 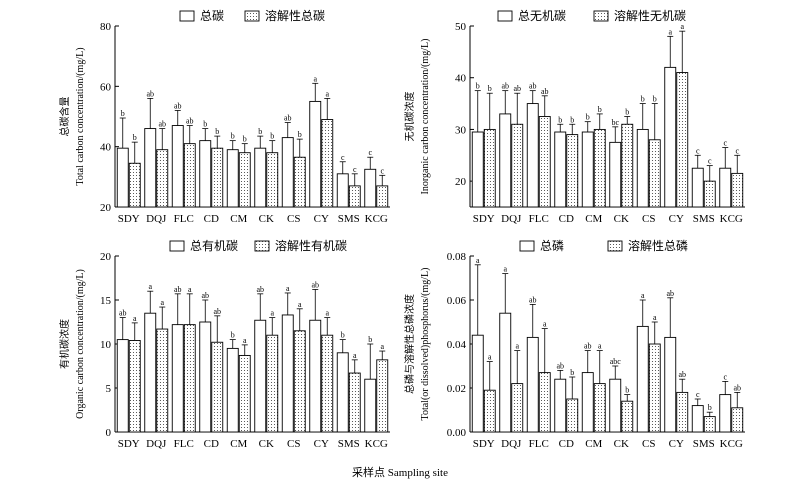 What do you see at coordinates (311, 245) in the screenshot?
I see `legend-label: 溶解性有机碳` at bounding box center [311, 245].